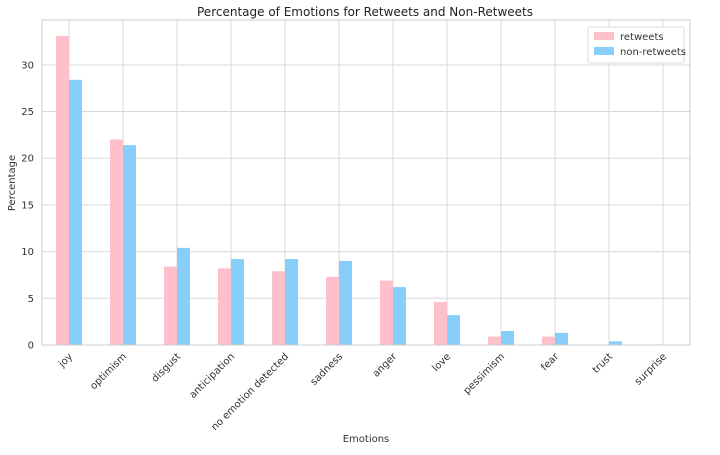 The image size is (720, 455). Describe the element at coordinates (642, 37) in the screenshot. I see `legend-label-retweets: retweets` at that location.